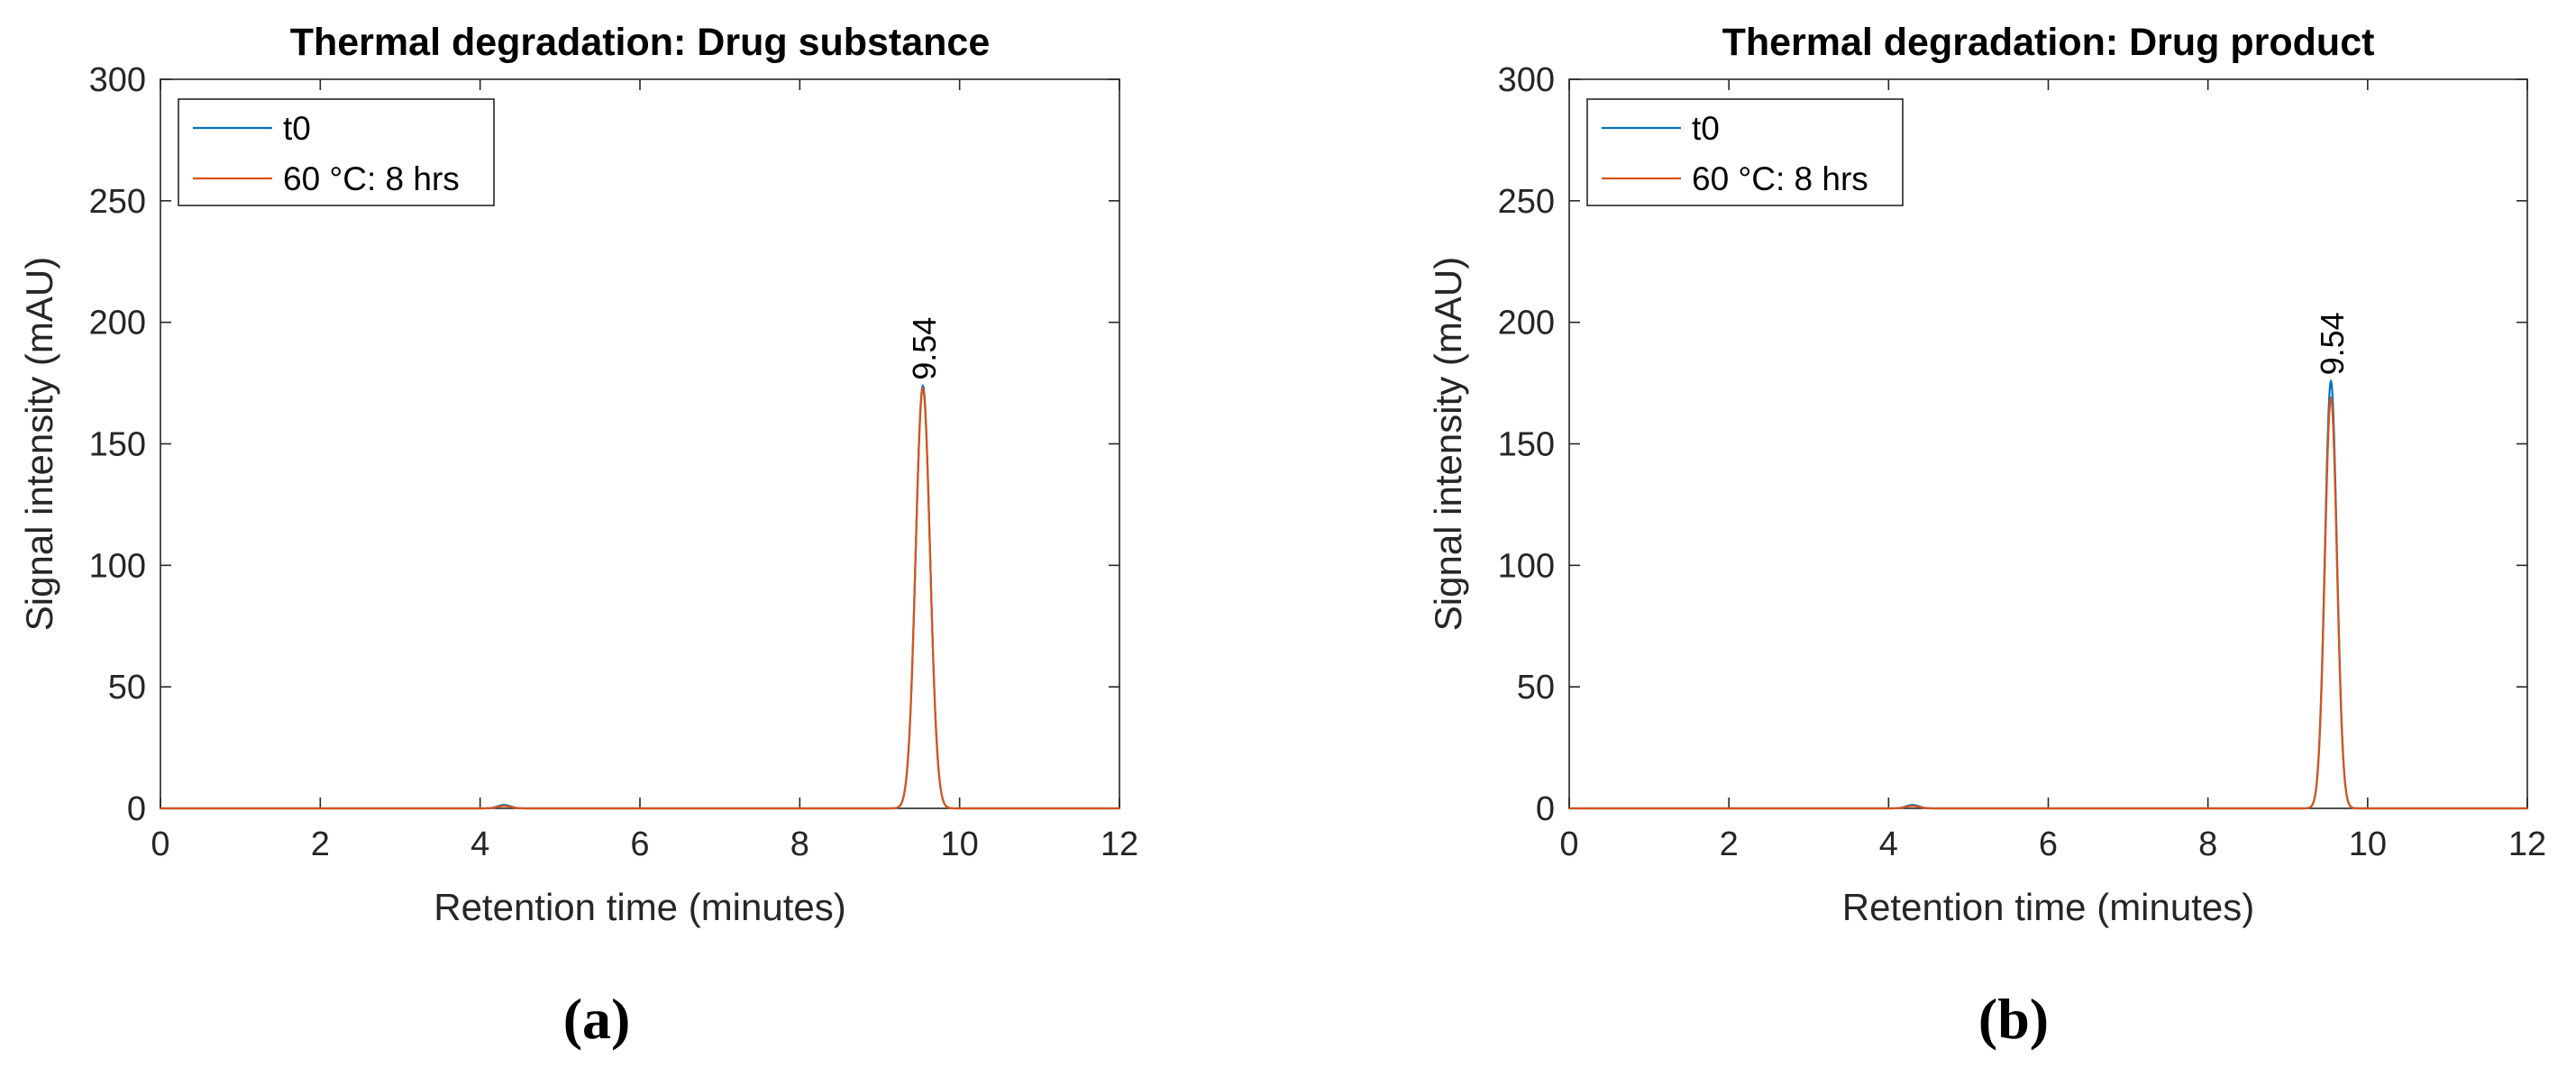 Image resolution: width=2576 pixels, height=1067 pixels. I want to click on chart-title: Thermal degradation: Drug substance, so click(640, 43).